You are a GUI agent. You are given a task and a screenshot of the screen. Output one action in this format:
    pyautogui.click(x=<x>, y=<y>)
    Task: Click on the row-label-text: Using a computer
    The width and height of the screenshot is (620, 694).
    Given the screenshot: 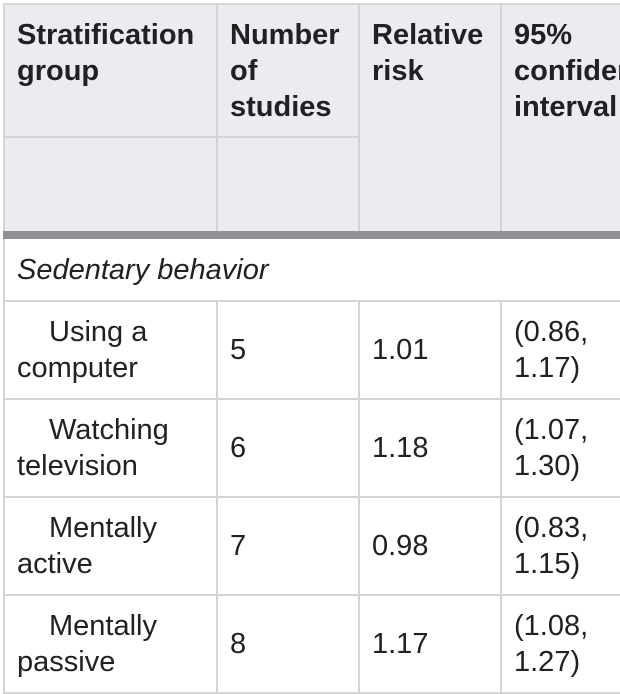 What is the action you would take?
    pyautogui.click(x=82, y=350)
    